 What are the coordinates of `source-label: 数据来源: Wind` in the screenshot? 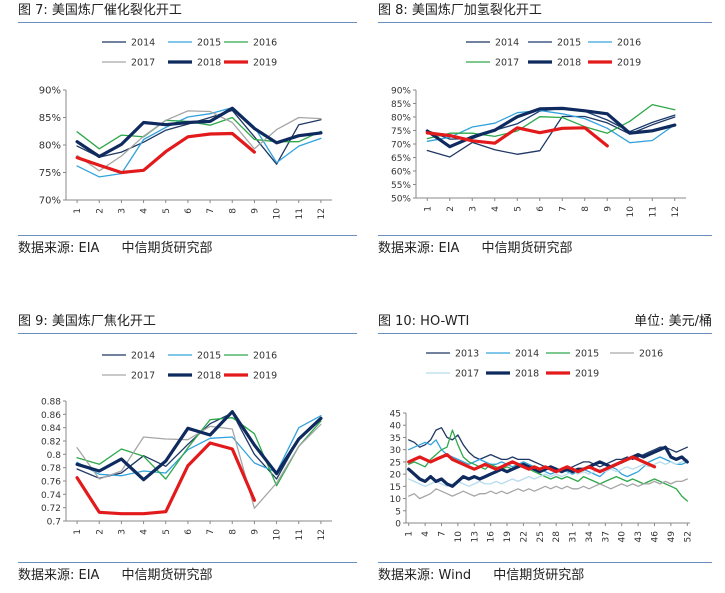 It's located at (425, 575).